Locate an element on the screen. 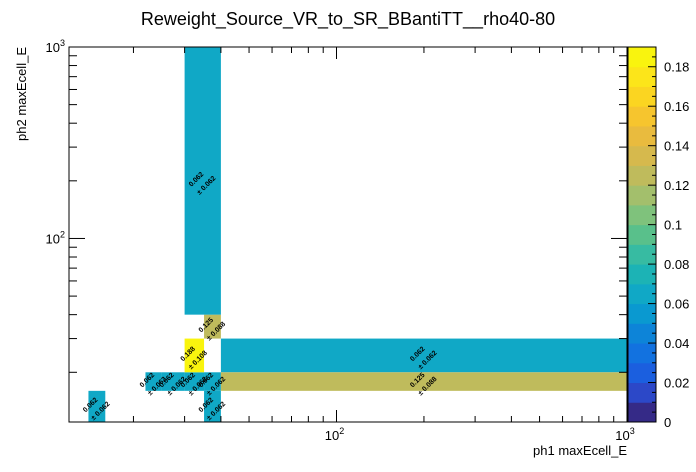  x-tick-label: 10² is located at coordinates (334, 434).